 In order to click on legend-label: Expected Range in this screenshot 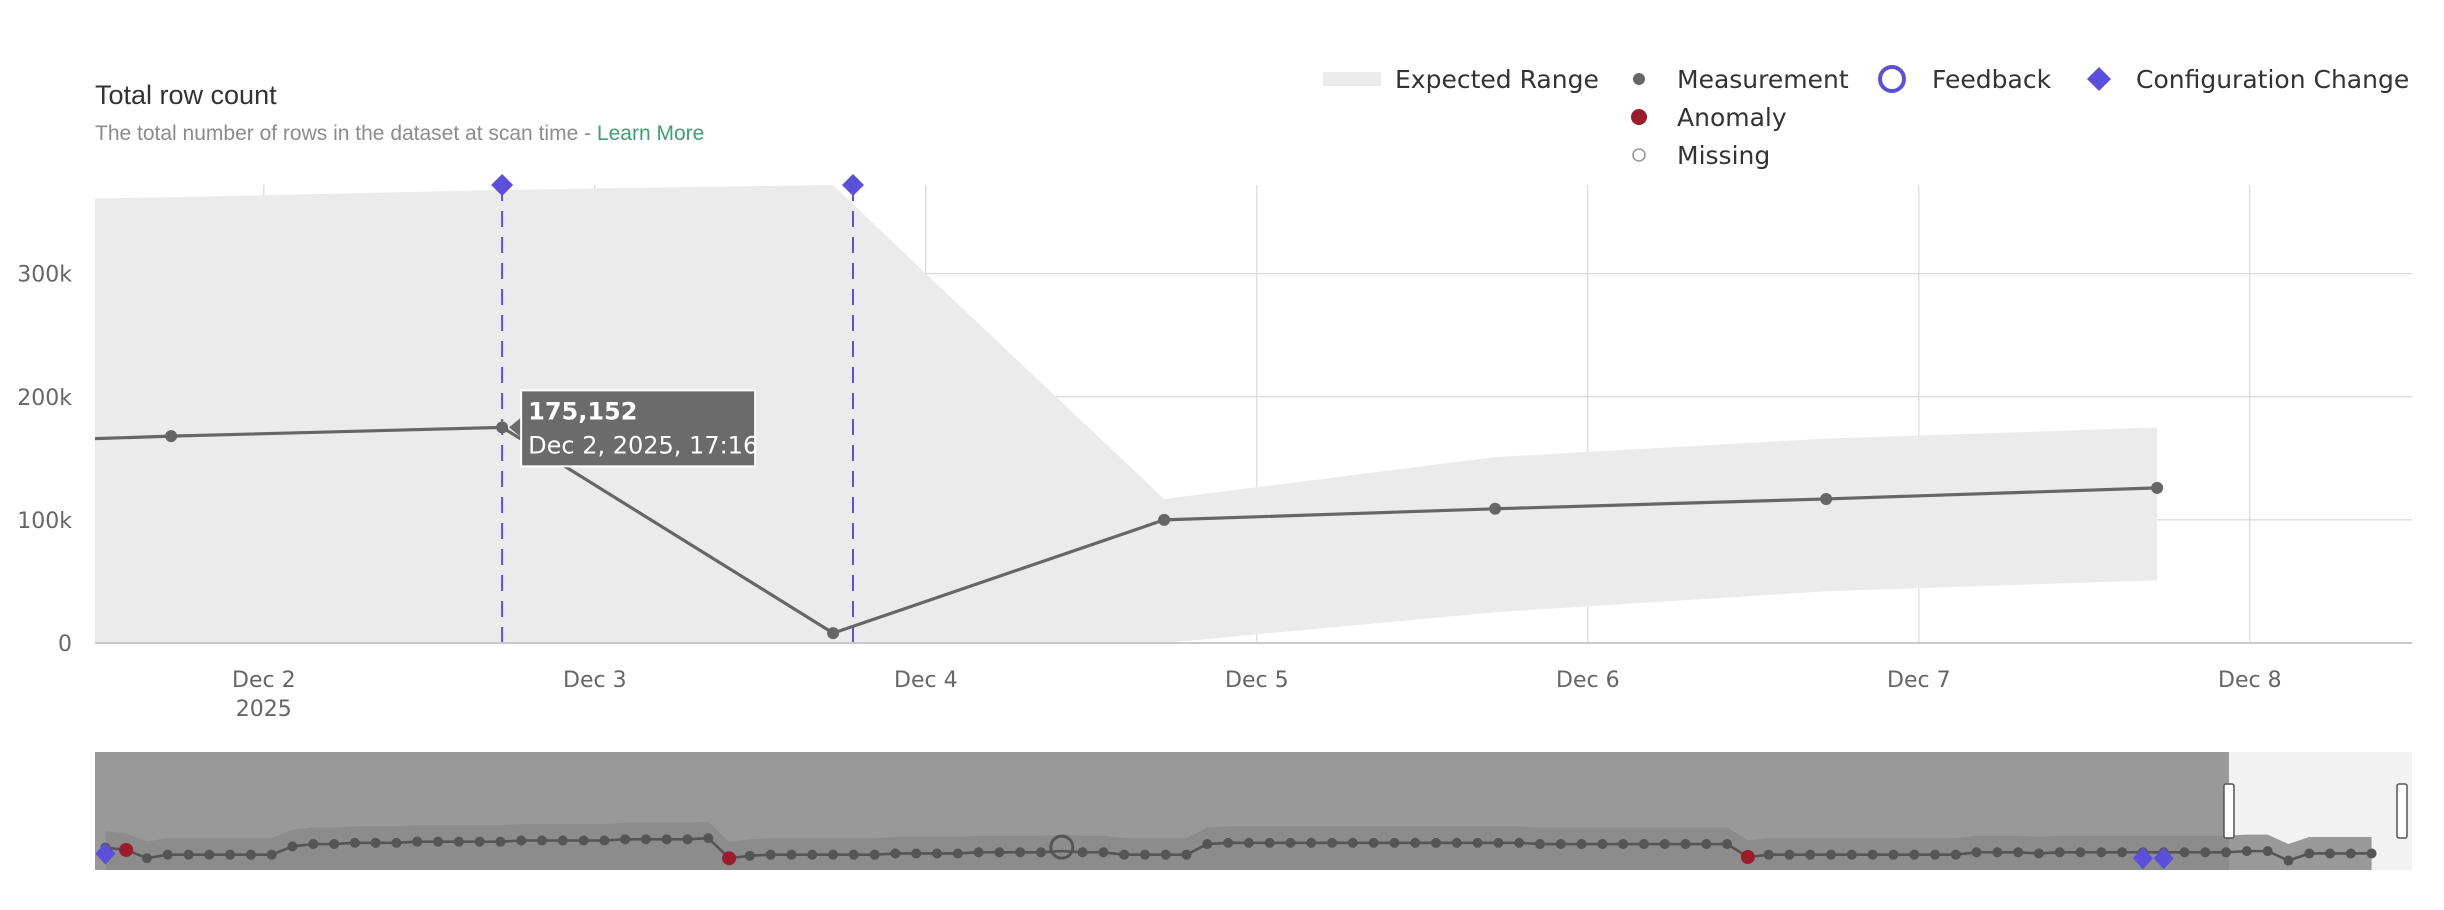, I will do `click(1497, 79)`.